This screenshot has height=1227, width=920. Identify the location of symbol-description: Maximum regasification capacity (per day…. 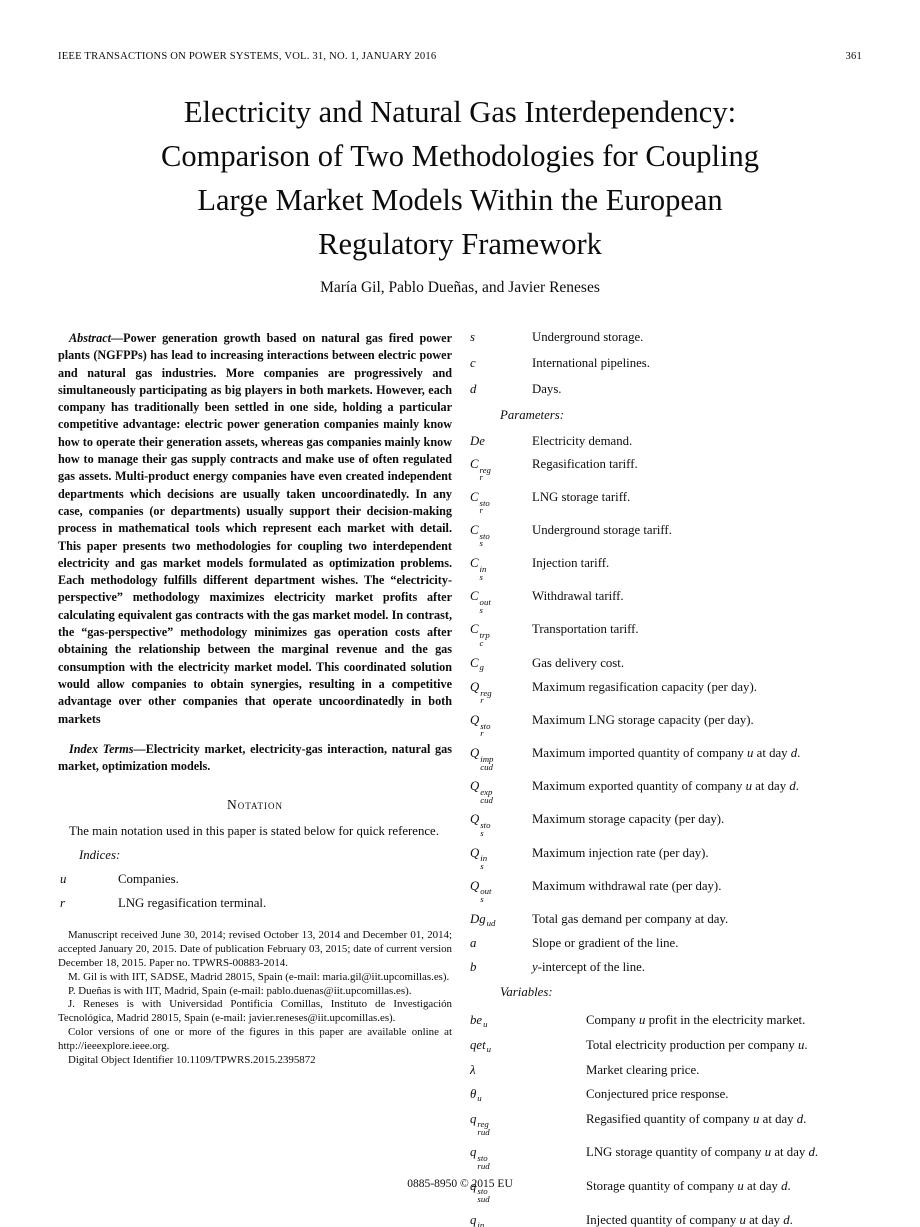
(644, 687).